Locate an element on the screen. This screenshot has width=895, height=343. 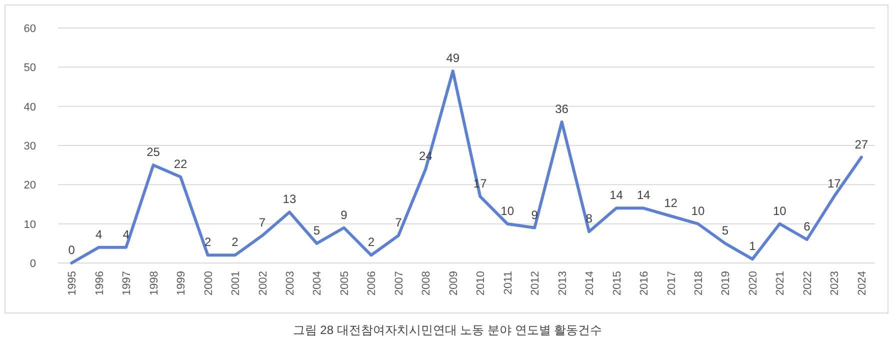
x-tick-label: 1995 is located at coordinates (72, 283).